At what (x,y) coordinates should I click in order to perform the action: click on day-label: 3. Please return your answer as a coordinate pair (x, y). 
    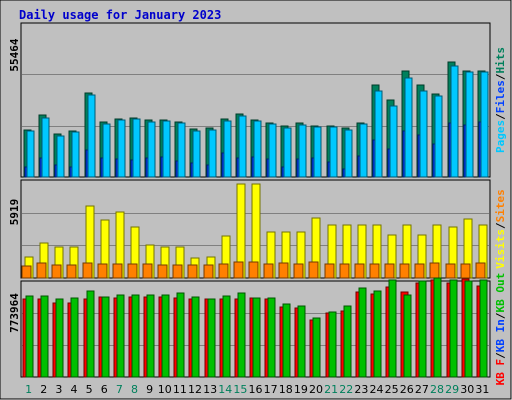
    Looking at the image, I should click on (58, 389).